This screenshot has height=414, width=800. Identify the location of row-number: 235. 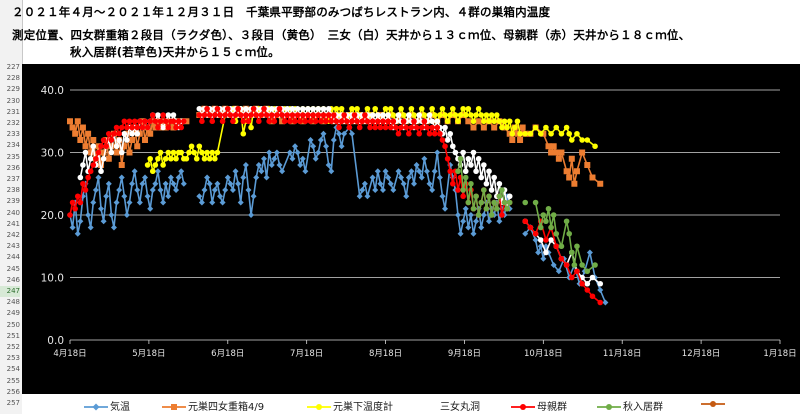
(13, 156).